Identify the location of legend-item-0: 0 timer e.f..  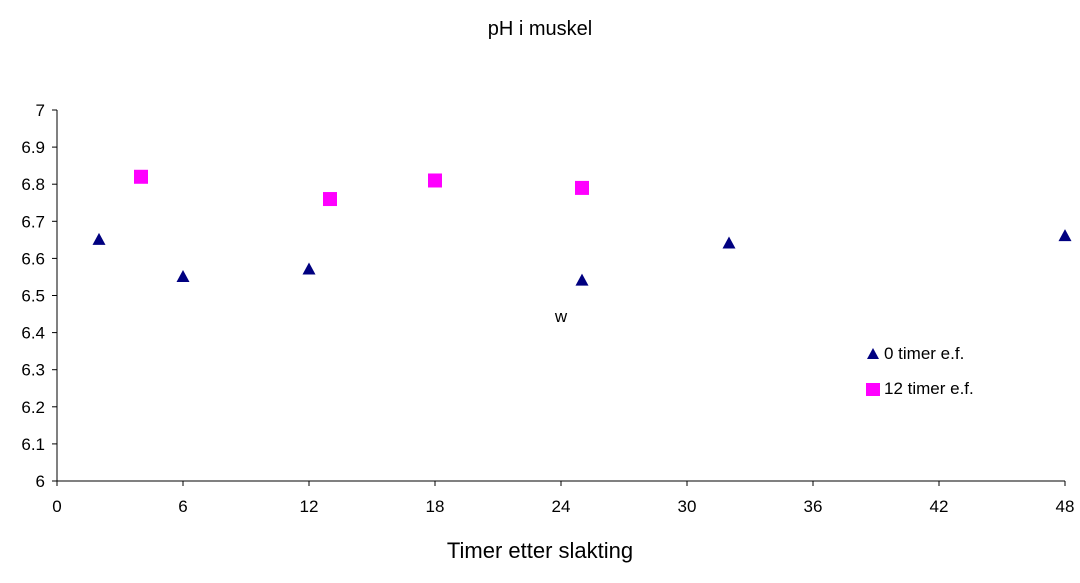
(920, 354).